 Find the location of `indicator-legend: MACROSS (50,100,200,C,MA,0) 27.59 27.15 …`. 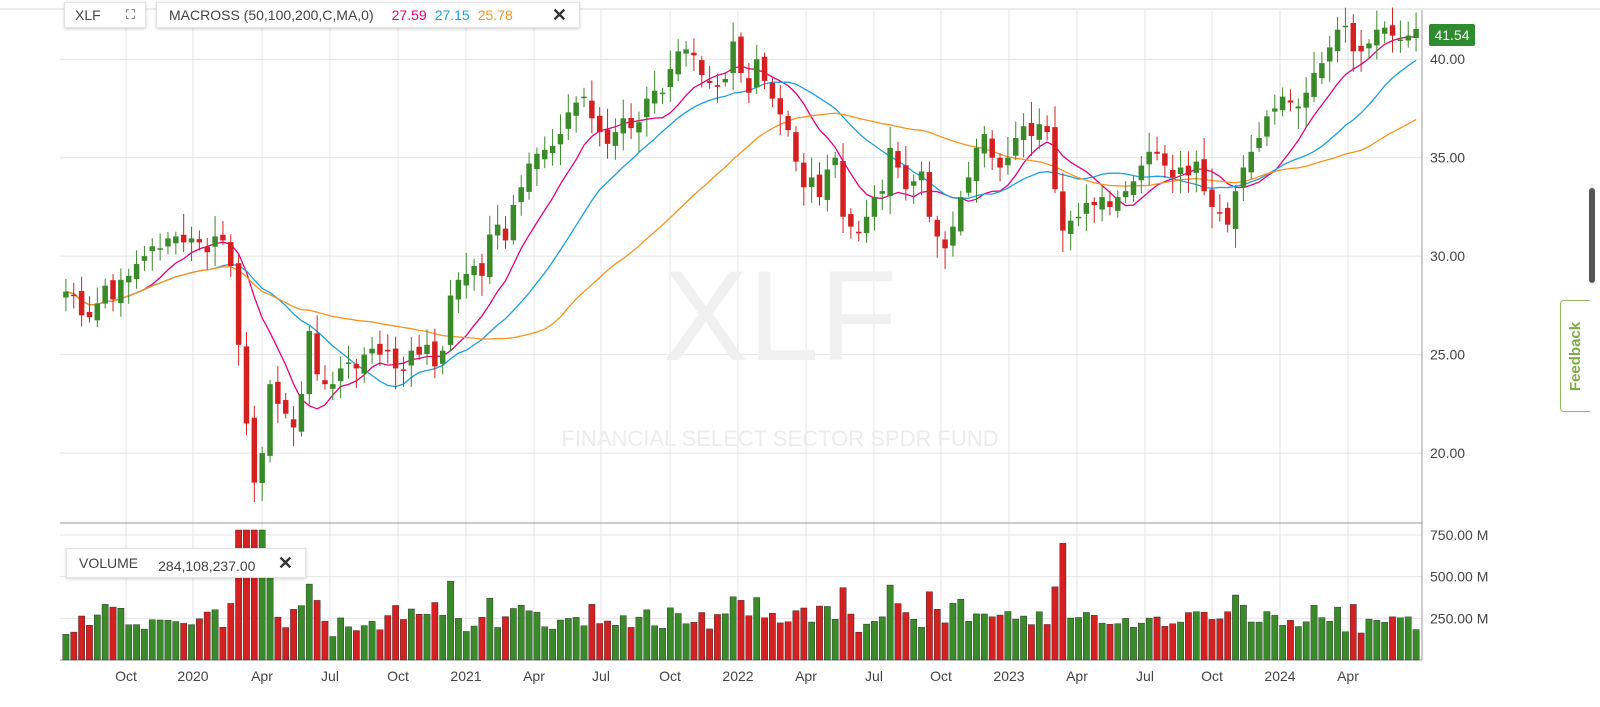

indicator-legend: MACROSS (50,100,200,C,MA,0) 27.59 27.15 … is located at coordinates (368, 15).